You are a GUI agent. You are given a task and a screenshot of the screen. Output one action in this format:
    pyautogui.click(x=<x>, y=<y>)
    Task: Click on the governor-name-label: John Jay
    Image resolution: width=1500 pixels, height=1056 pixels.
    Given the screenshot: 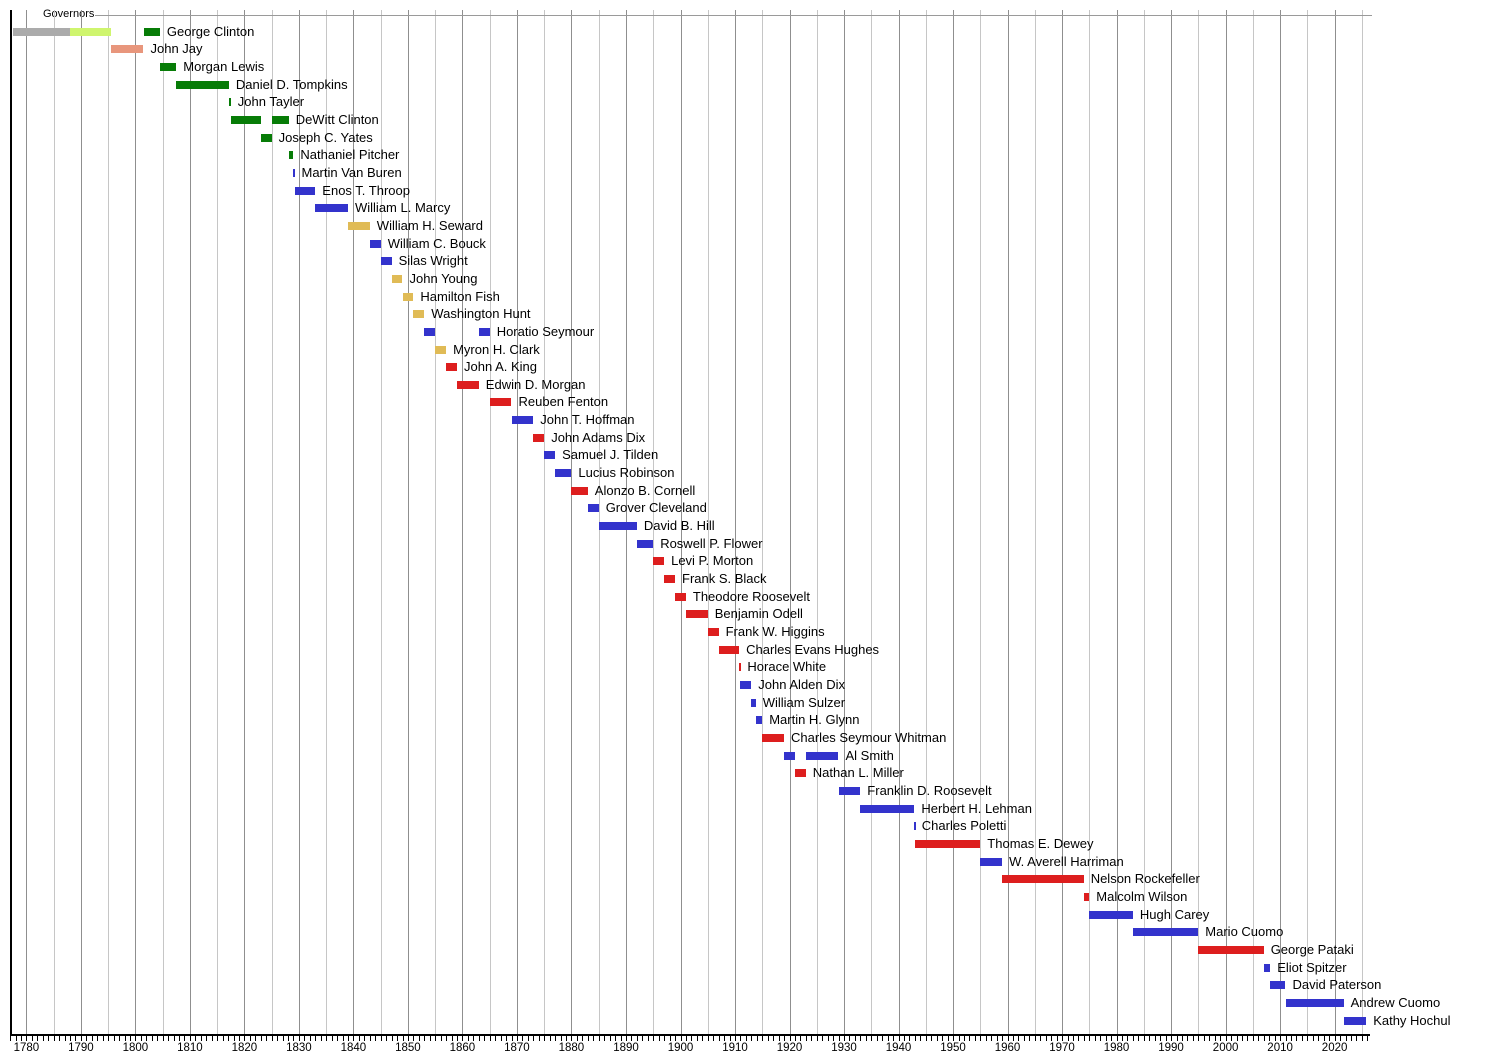 What is the action you would take?
    pyautogui.click(x=176, y=49)
    